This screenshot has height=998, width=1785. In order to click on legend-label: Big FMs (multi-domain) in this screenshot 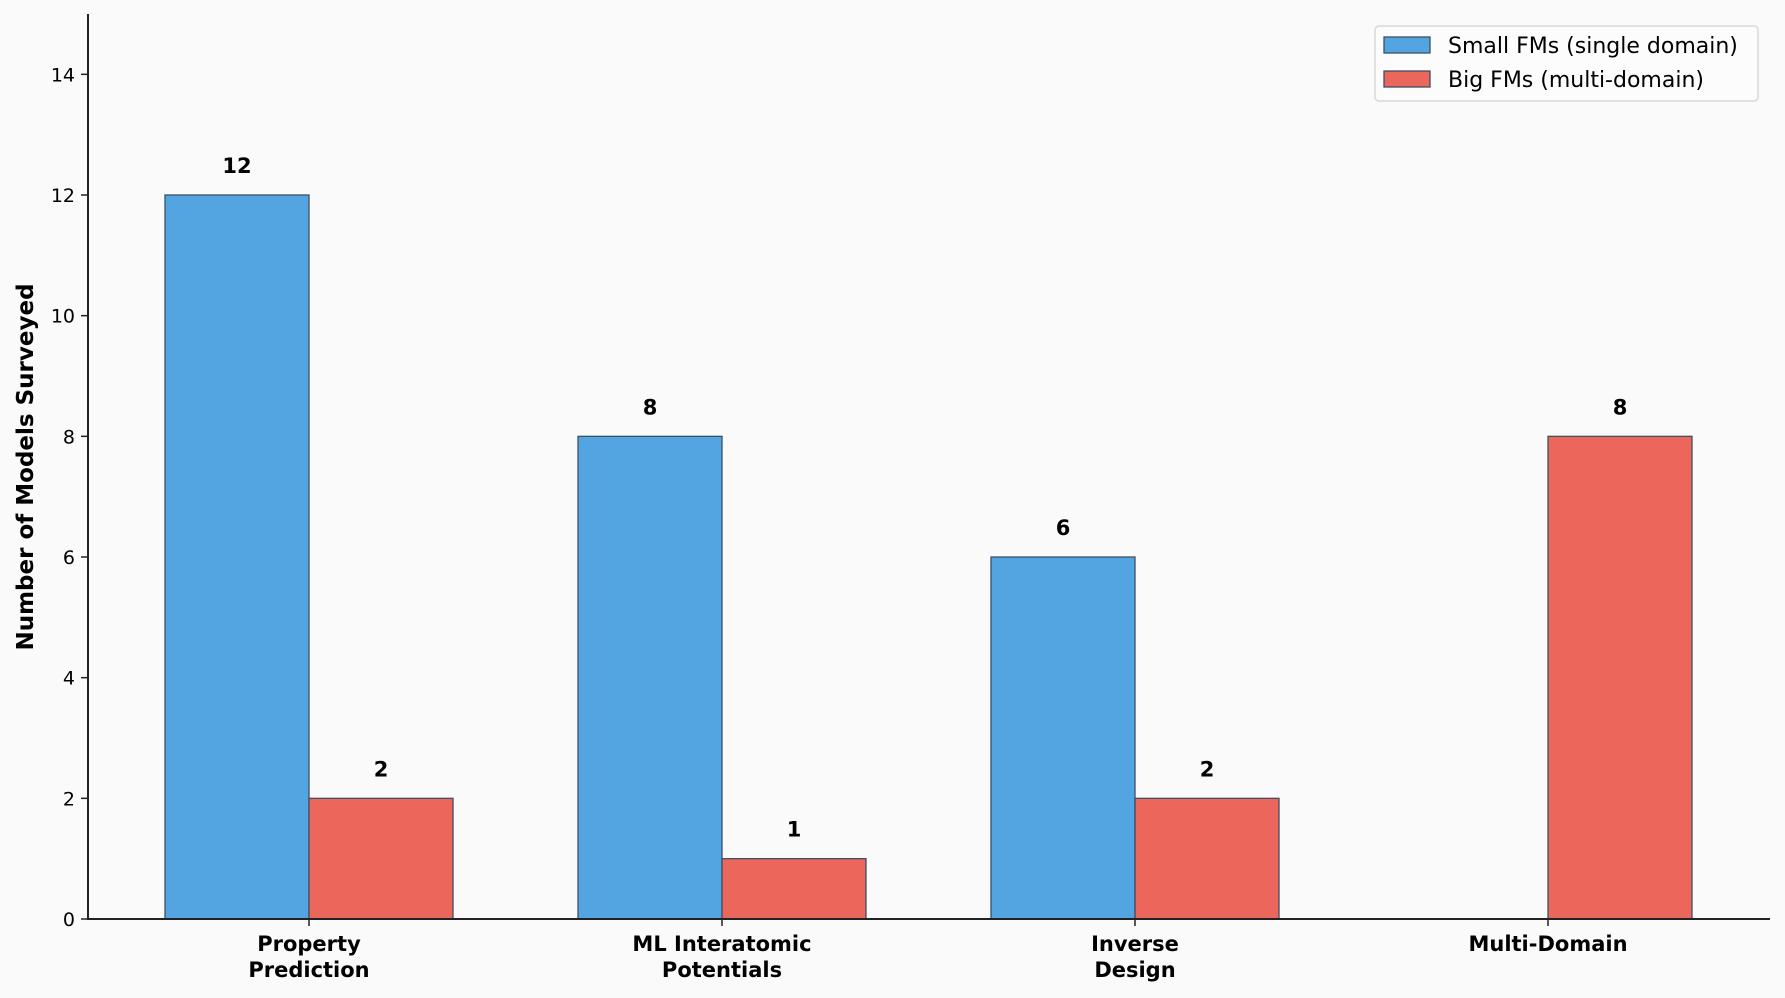, I will do `click(1576, 80)`.